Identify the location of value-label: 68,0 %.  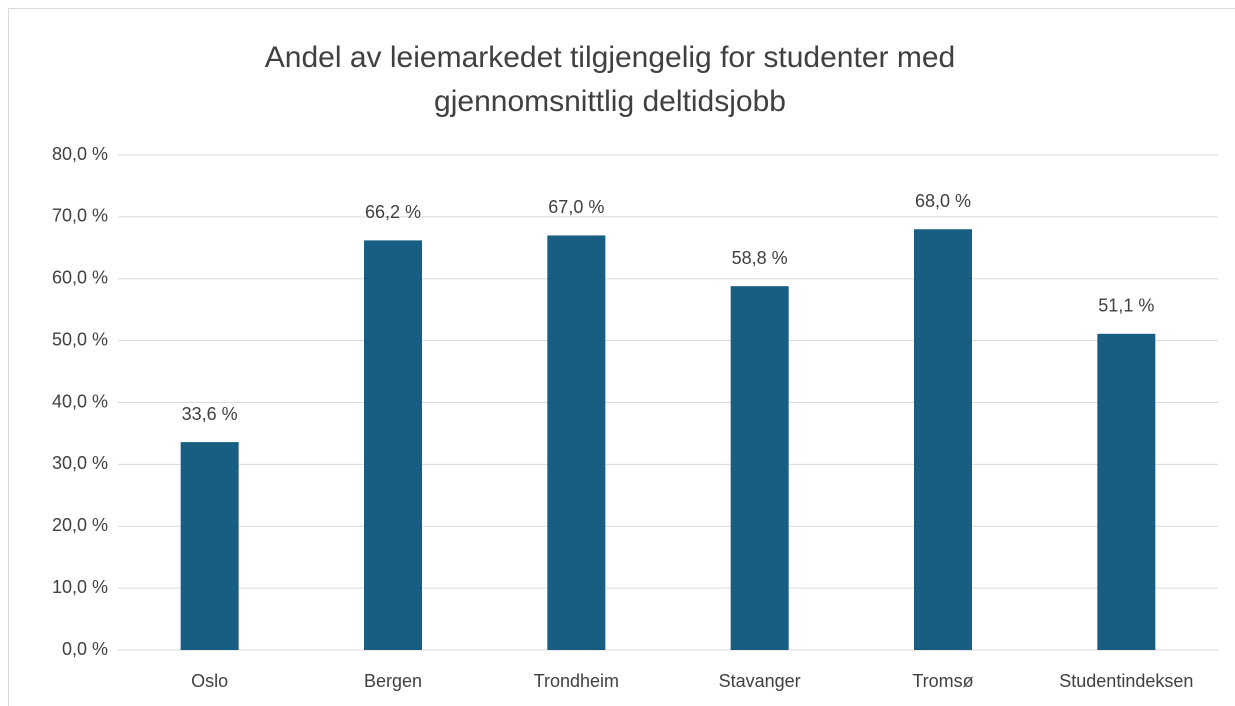
(943, 201).